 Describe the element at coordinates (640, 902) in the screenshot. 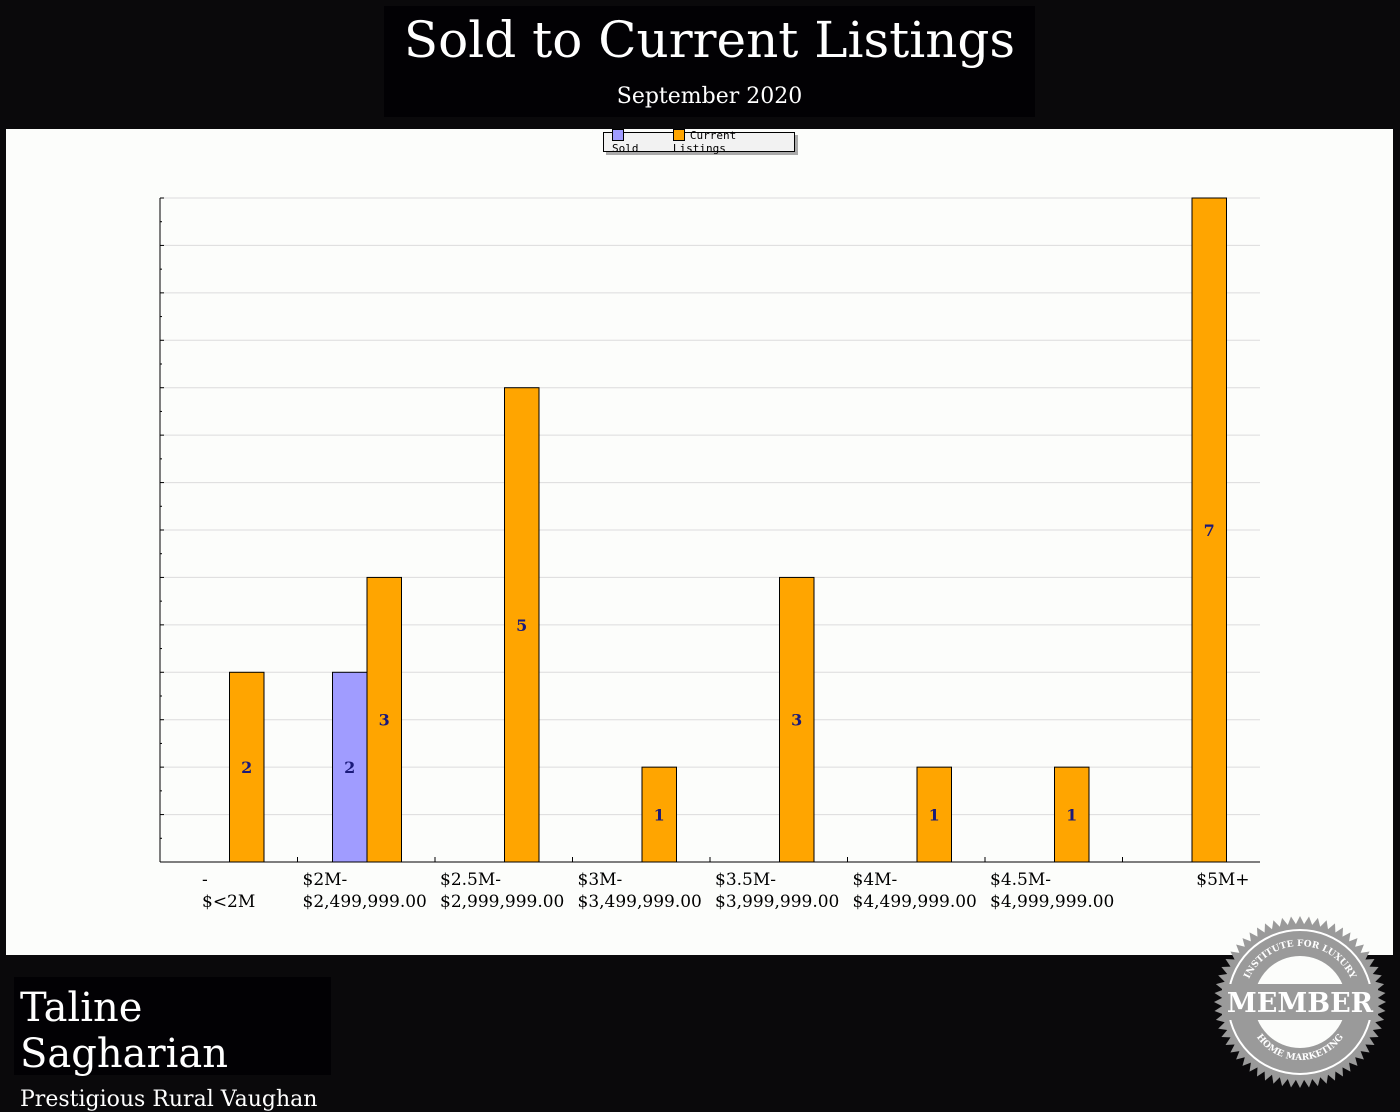

I see `x-tick-label: $3,499,999.00` at that location.